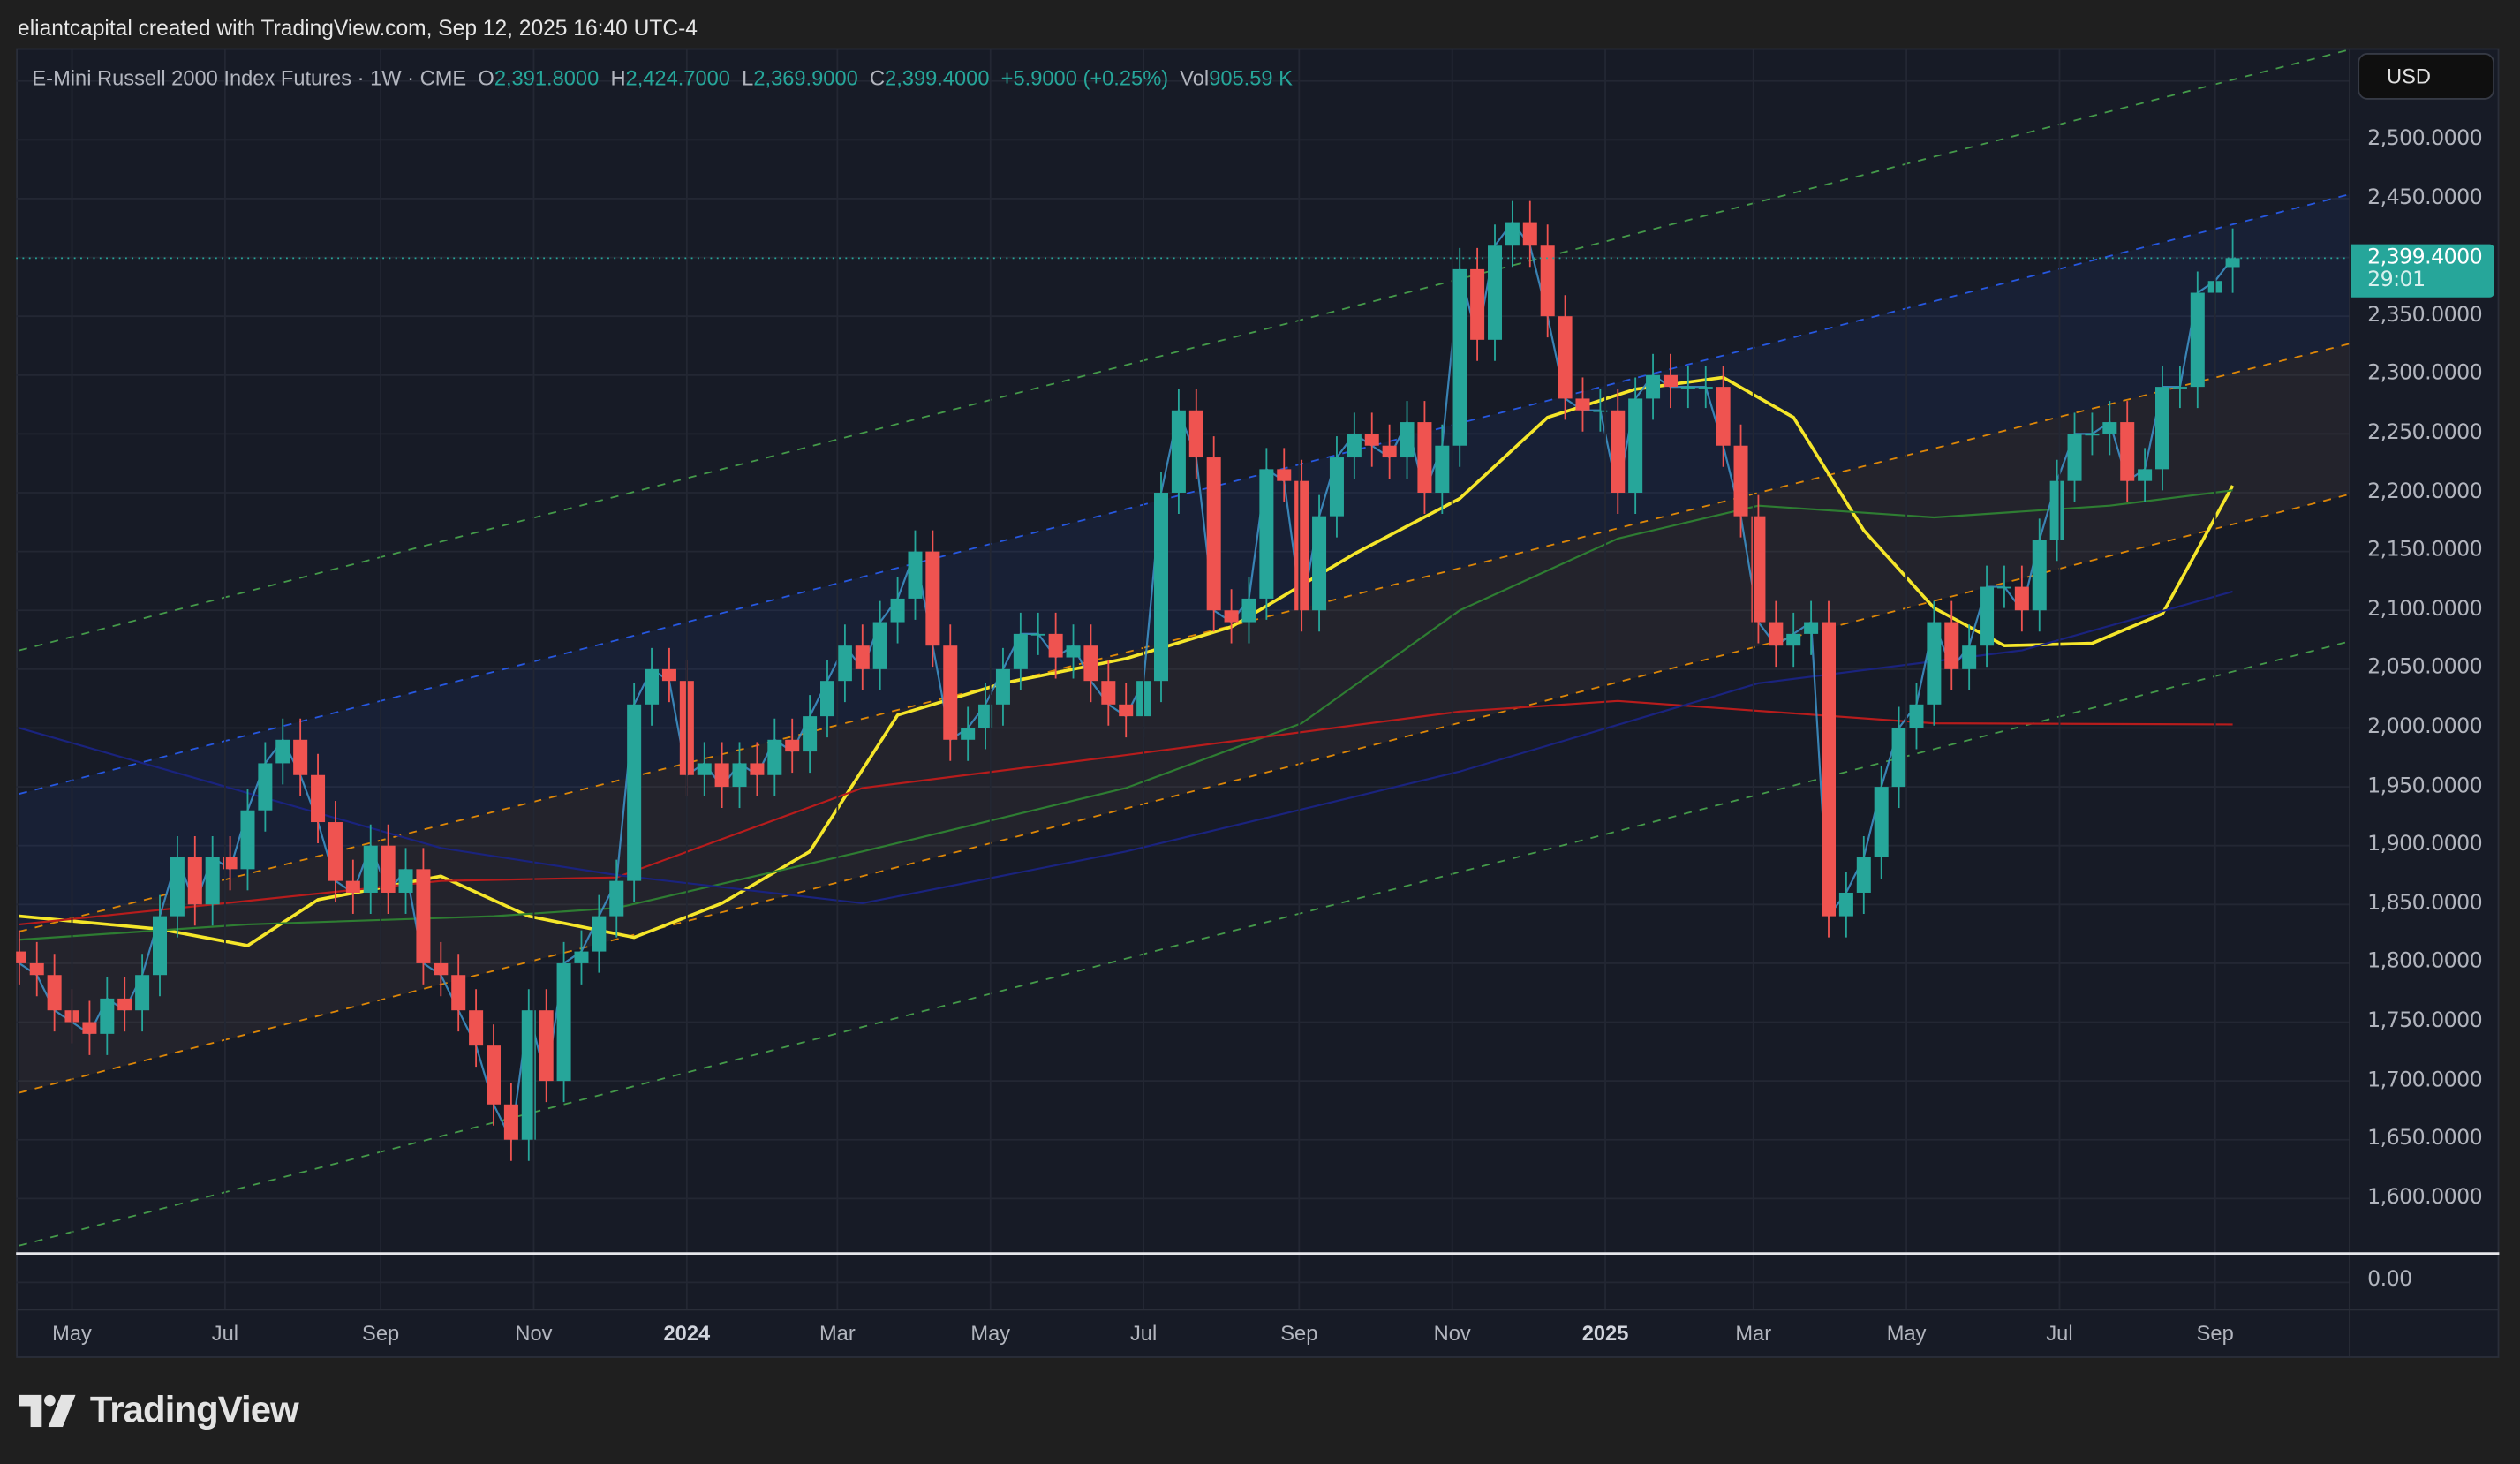 The width and height of the screenshot is (2520, 1464). What do you see at coordinates (47, 1410) in the screenshot?
I see `tradingview-logo-icon` at bounding box center [47, 1410].